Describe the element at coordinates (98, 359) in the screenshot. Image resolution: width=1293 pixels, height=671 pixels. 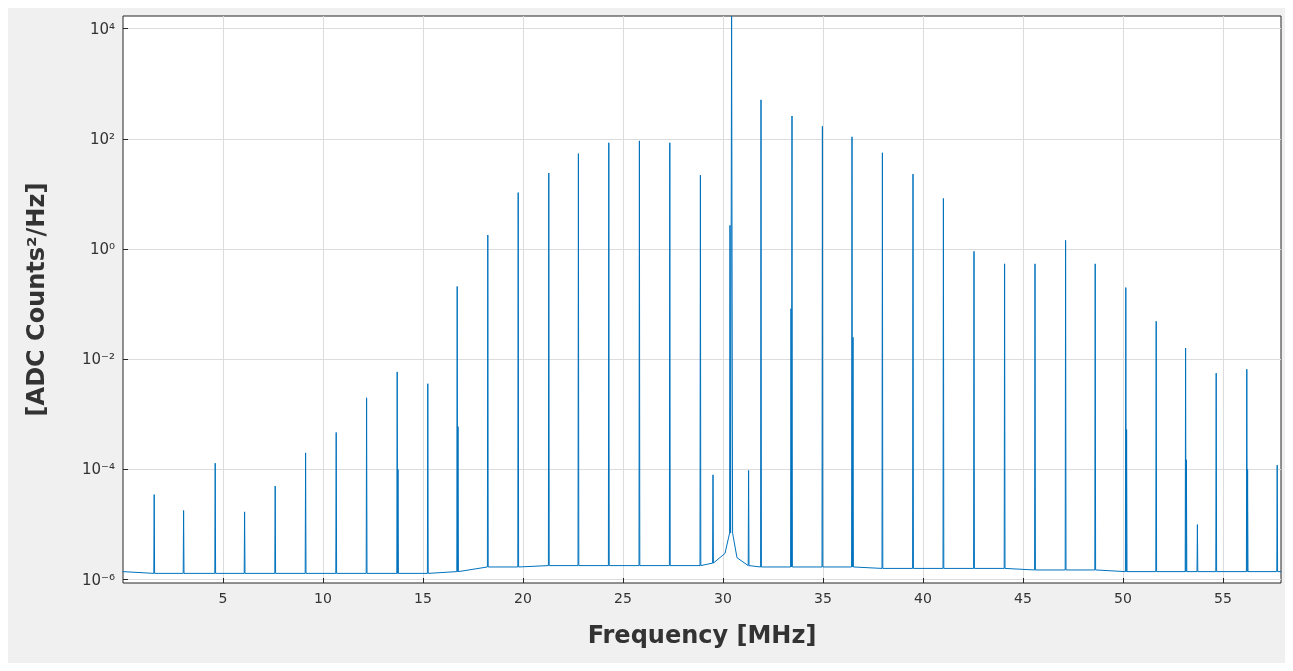
I see `y-tick-label: 10⁻²` at that location.